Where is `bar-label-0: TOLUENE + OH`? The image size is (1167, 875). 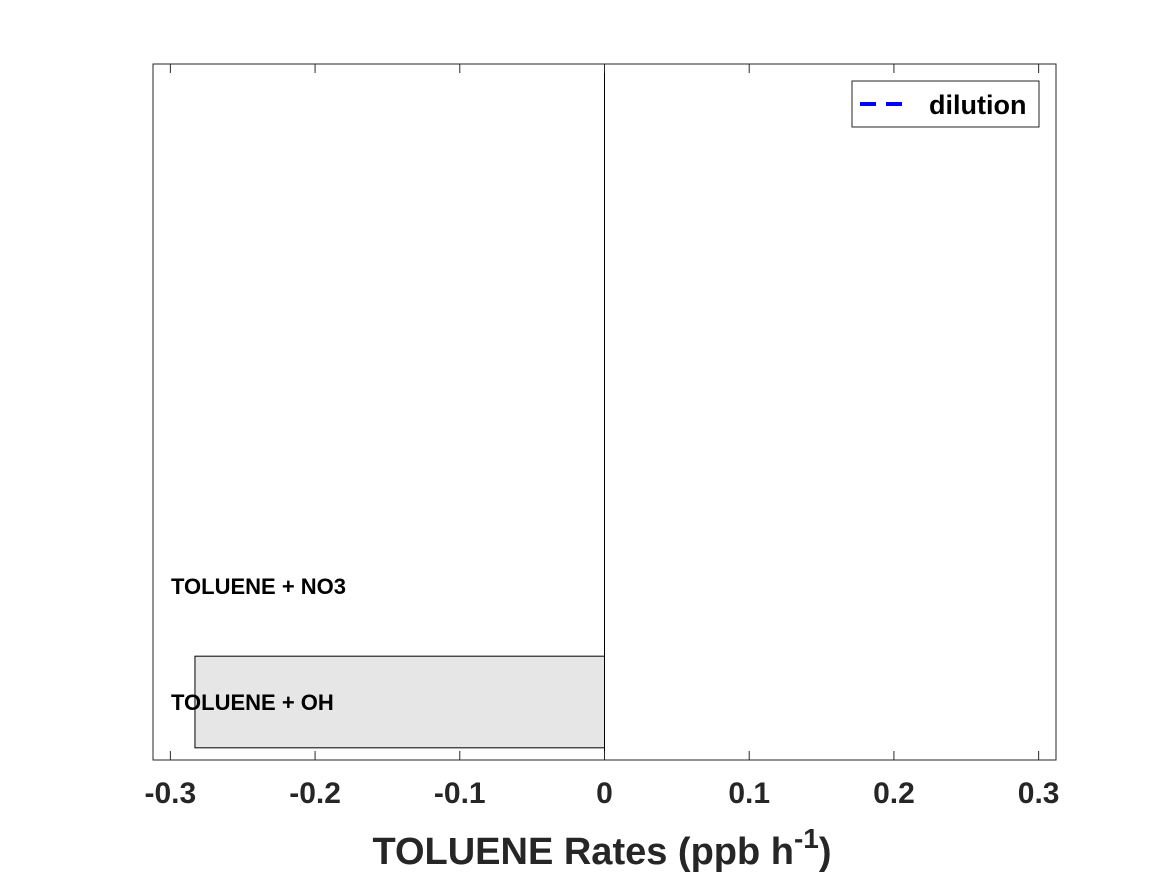
bar-label-0: TOLUENE + OH is located at coordinates (252, 702).